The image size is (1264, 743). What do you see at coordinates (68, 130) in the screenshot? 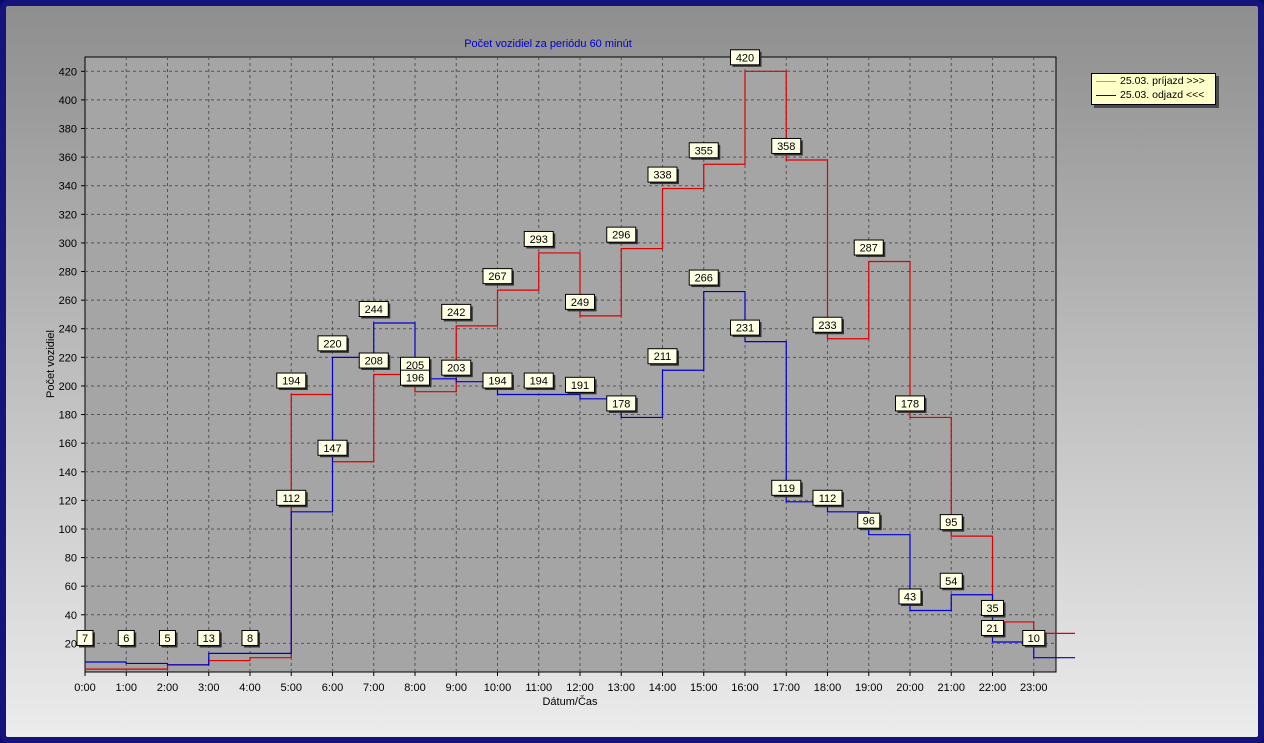
I see `y-tick-label: 380` at bounding box center [68, 130].